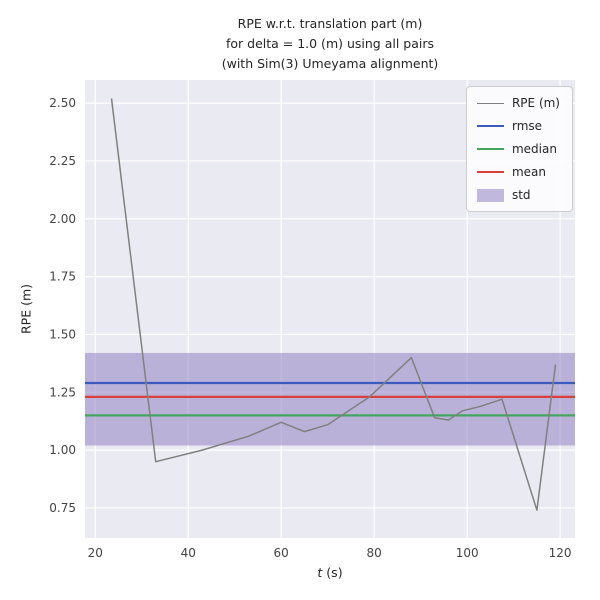 Image resolution: width=600 pixels, height=600 pixels. Describe the element at coordinates (320, 572) in the screenshot. I see `x-axis-label-variable: t` at that location.